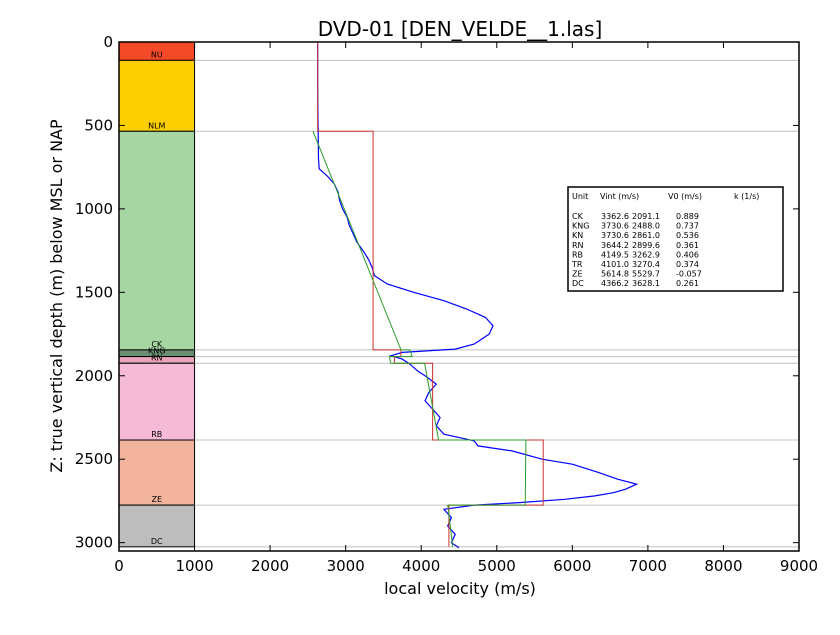  I want to click on x-tick-label: 6000, so click(572, 566).